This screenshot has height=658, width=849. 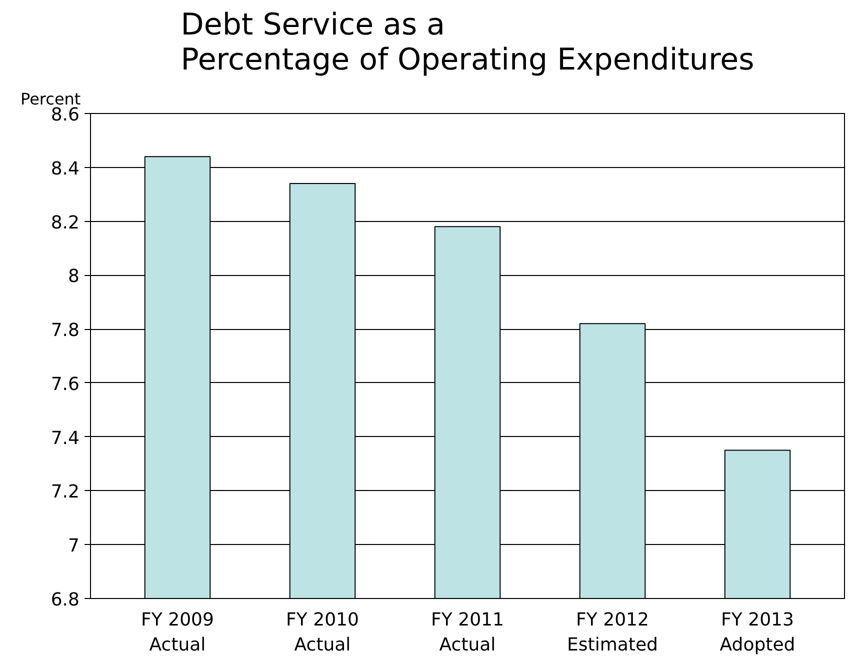 I want to click on y-tick-label: 7.2, so click(x=65, y=492).